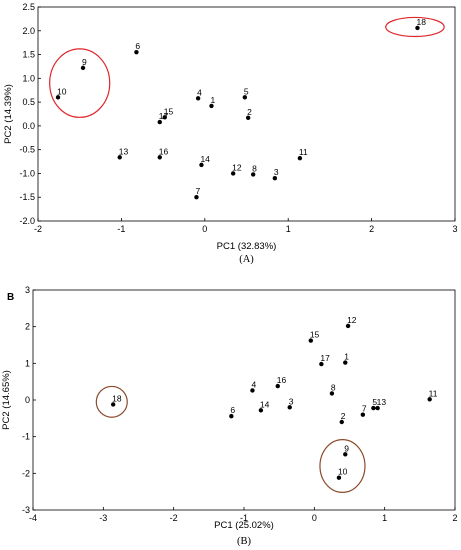 The height and width of the screenshot is (550, 461). I want to click on x-tick-label: -4, so click(33, 518).